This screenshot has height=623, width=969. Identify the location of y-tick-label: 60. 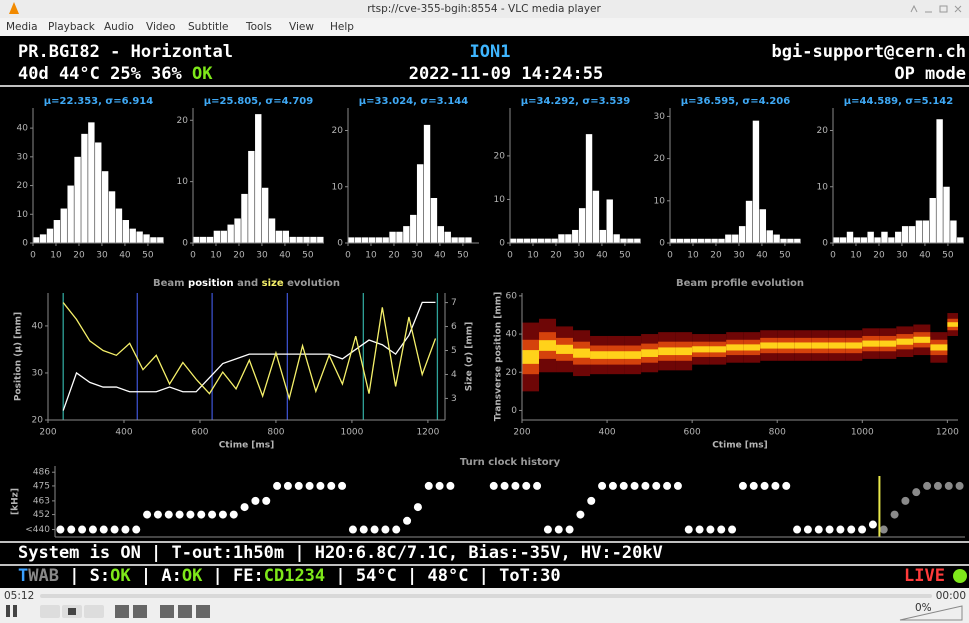
(512, 296).